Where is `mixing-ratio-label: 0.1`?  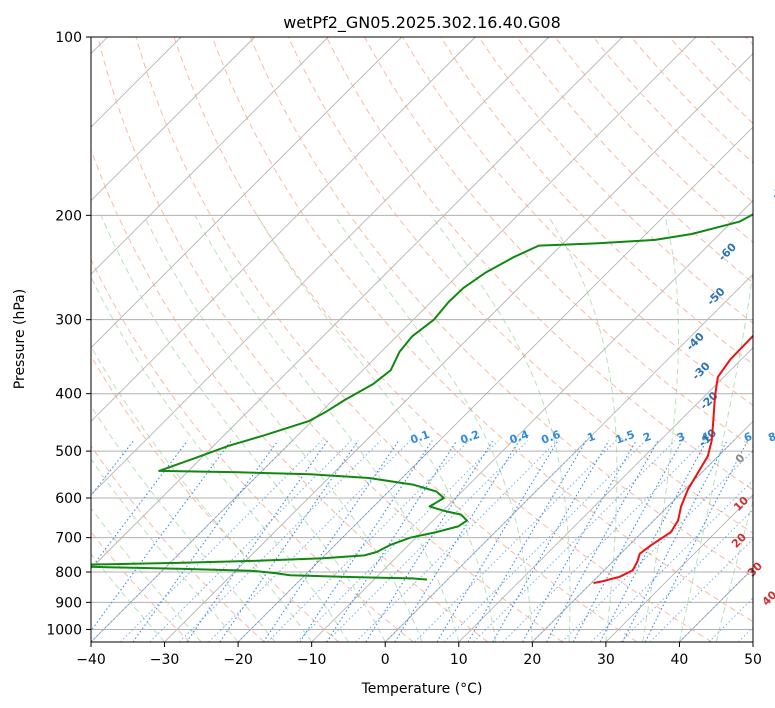 mixing-ratio-label: 0.1 is located at coordinates (420, 437).